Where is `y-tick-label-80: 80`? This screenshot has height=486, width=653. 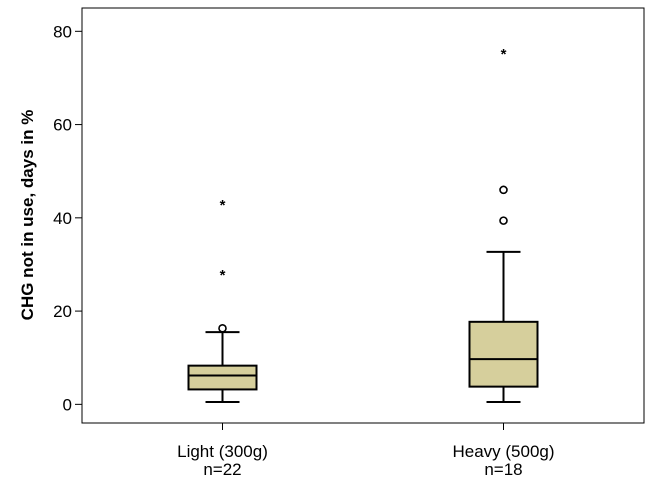
y-tick-label-80: 80 is located at coordinates (62, 31).